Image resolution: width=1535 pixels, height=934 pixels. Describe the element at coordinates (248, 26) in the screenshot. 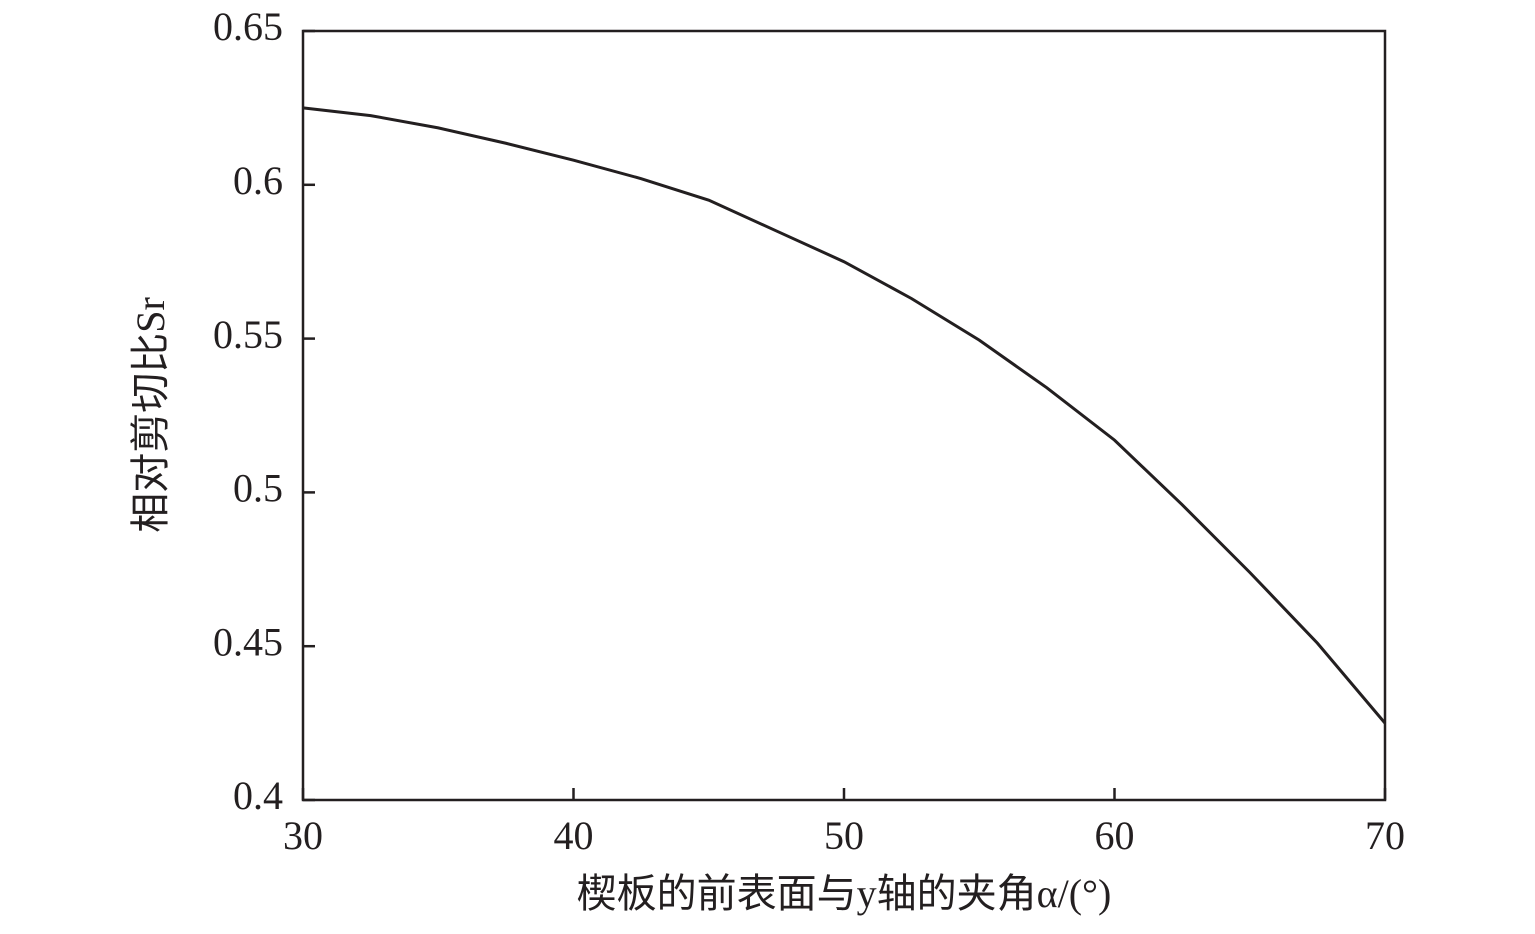

I see `y-tick-label: 0.65` at that location.